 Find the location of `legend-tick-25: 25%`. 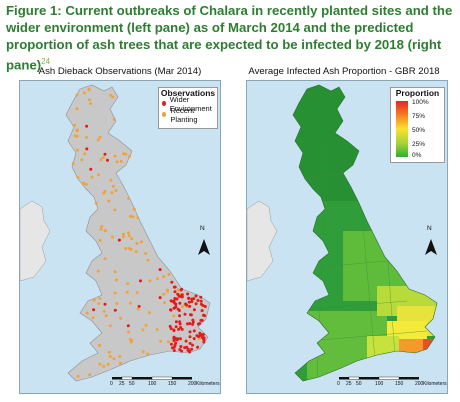

legend-tick-25: 25% is located at coordinates (419, 144).